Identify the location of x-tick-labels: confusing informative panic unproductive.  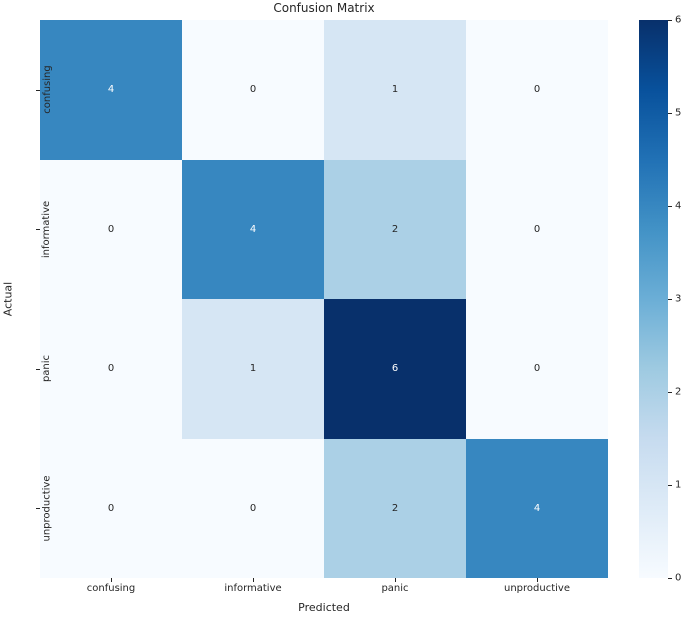
(324, 588).